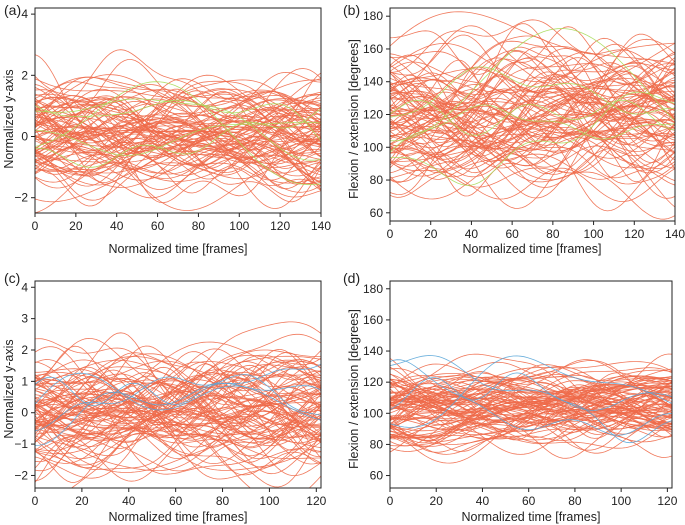  What do you see at coordinates (35, 501) in the screenshot?
I see `x-tick-label: 0` at bounding box center [35, 501].